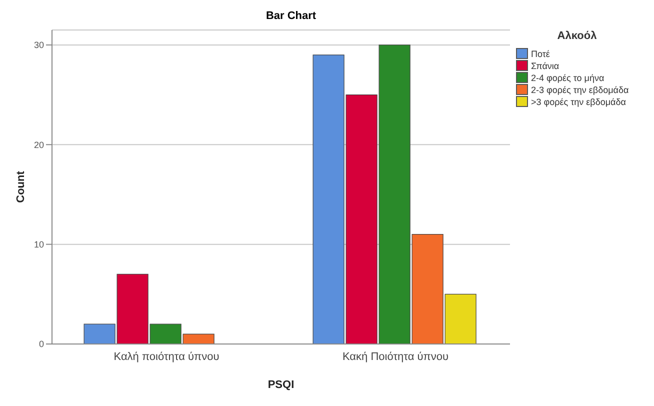 The height and width of the screenshot is (406, 654). Describe the element at coordinates (41, 344) in the screenshot. I see `y-tick-label: 0` at that location.